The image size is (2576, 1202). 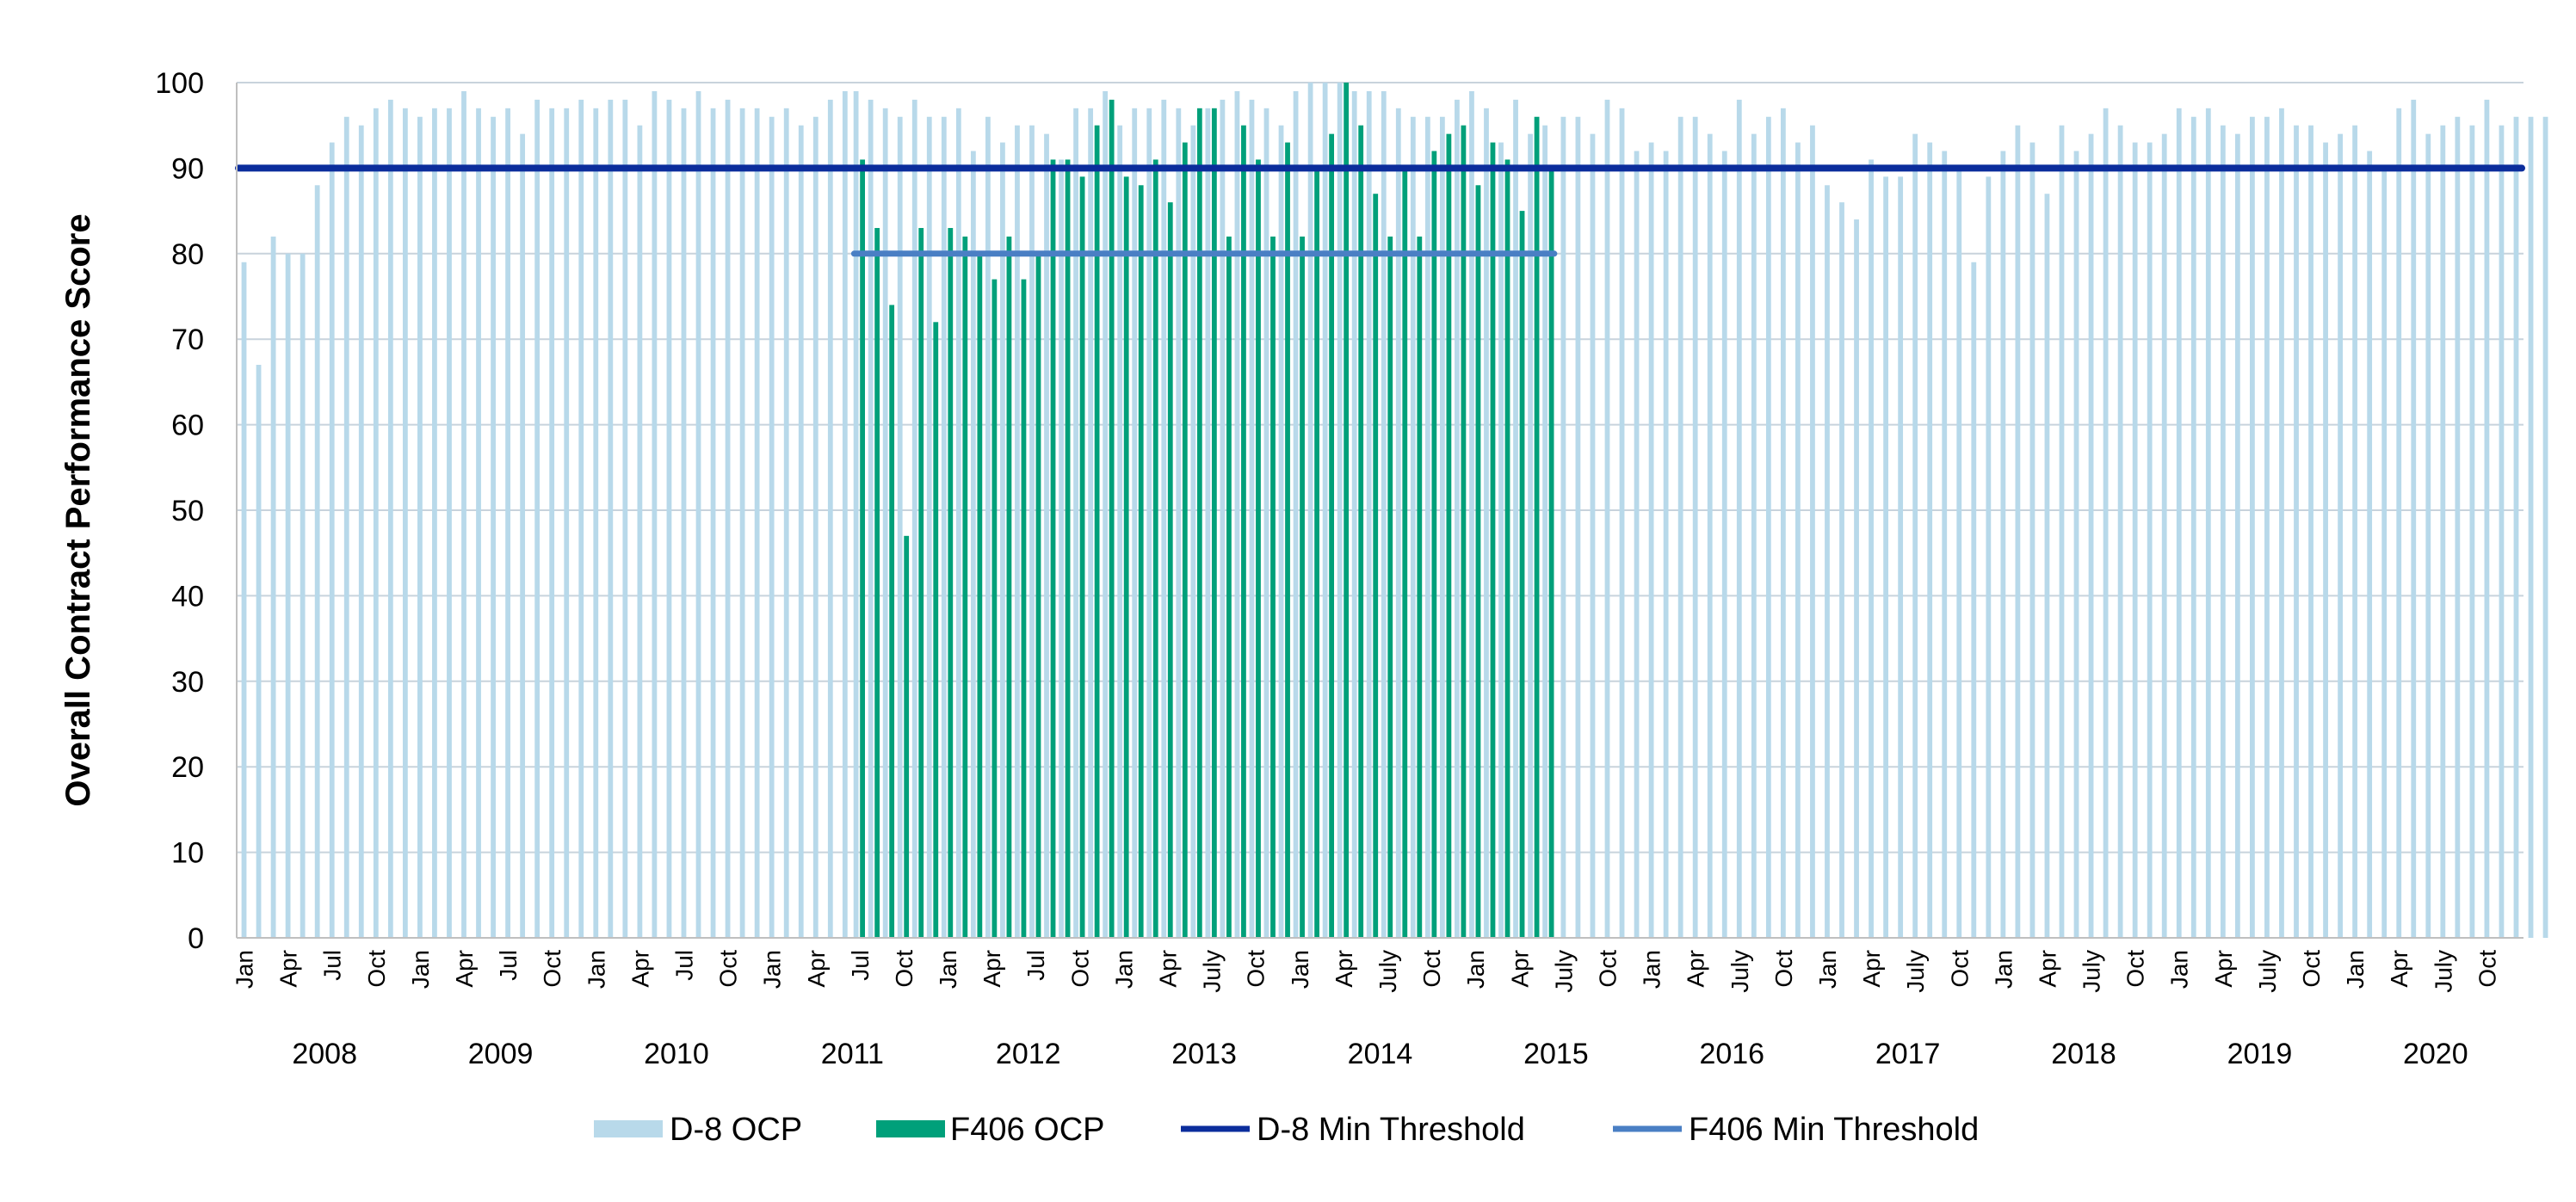 I want to click on x-year-label: 2018, so click(x=2083, y=1054).